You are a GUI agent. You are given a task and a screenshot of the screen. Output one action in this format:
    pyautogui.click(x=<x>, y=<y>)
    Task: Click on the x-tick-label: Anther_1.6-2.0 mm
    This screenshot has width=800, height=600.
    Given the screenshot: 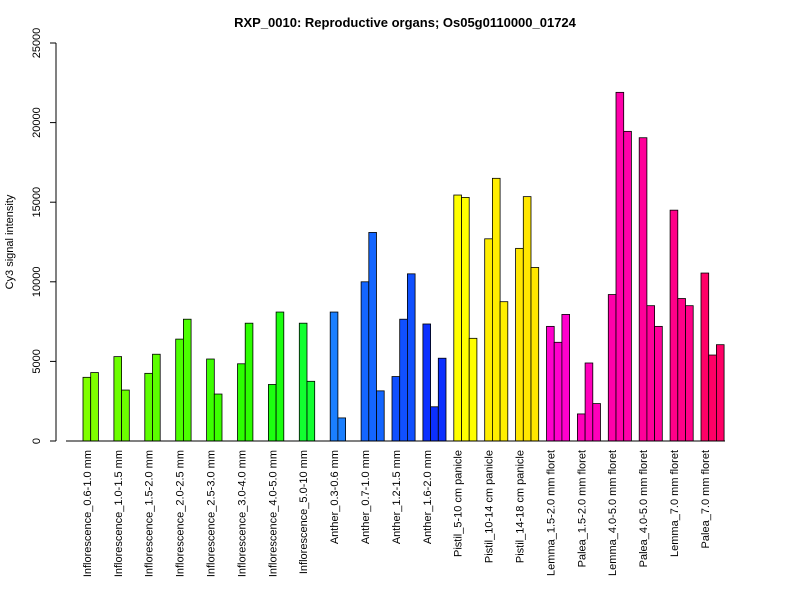 What is the action you would take?
    pyautogui.click(x=428, y=497)
    